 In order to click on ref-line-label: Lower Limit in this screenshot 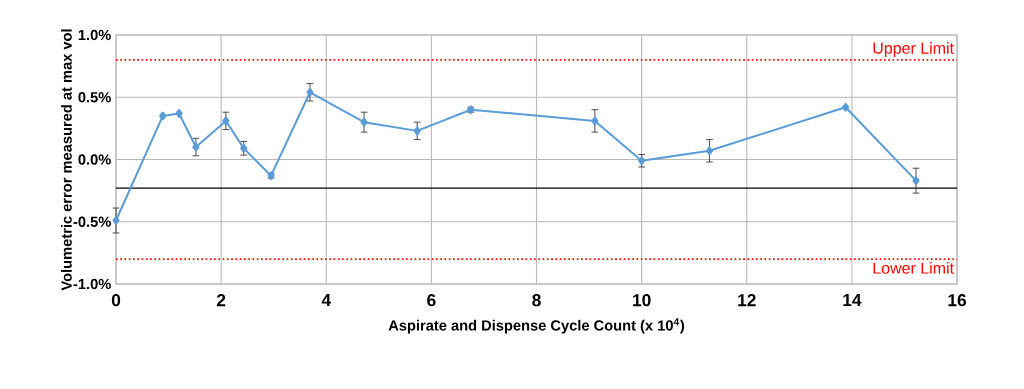, I will do `click(913, 268)`.